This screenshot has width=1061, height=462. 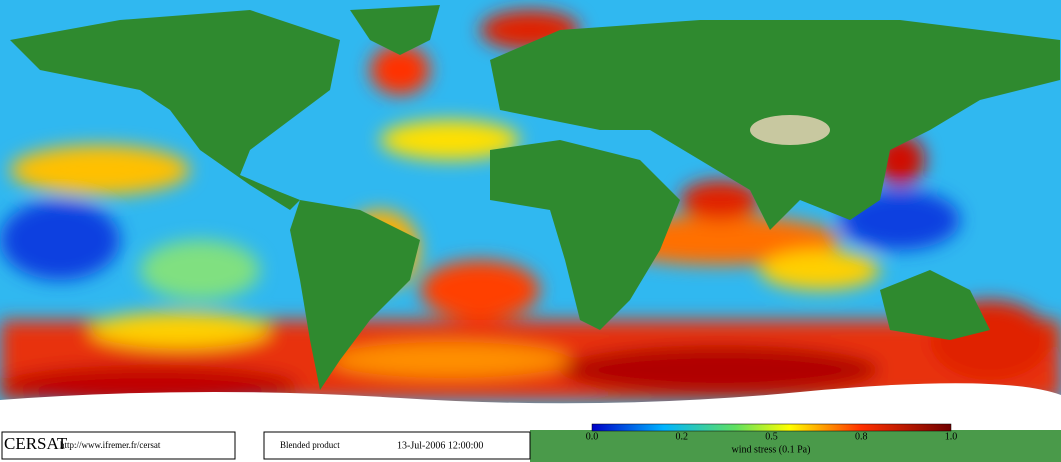 What do you see at coordinates (592, 436) in the screenshot?
I see `colorbar-tick-label: 0.0` at bounding box center [592, 436].